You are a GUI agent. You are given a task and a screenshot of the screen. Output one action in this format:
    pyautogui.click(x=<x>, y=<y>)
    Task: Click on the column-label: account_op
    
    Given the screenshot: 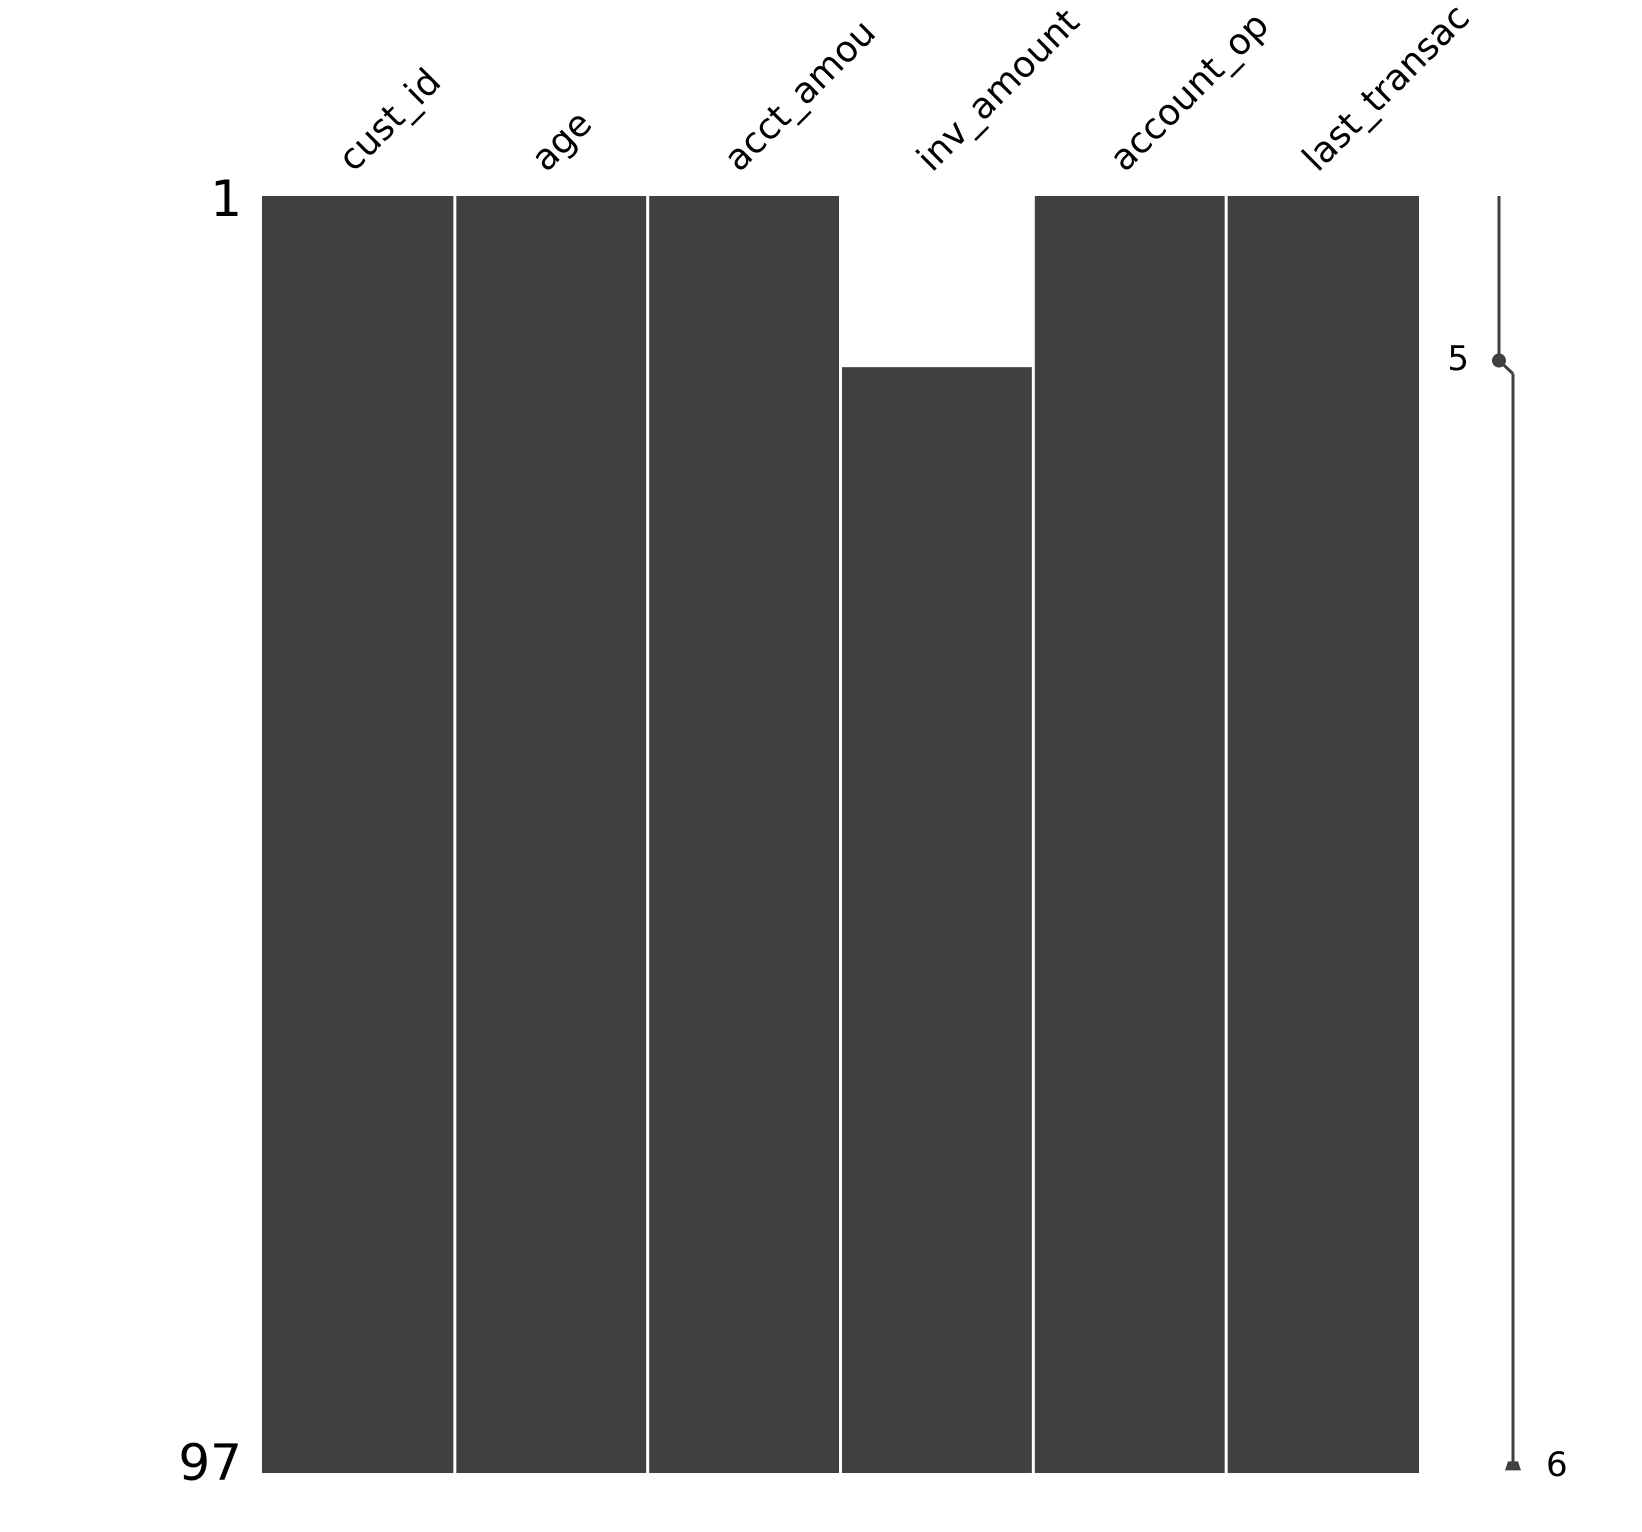 What is the action you would take?
    pyautogui.click(x=1189, y=92)
    